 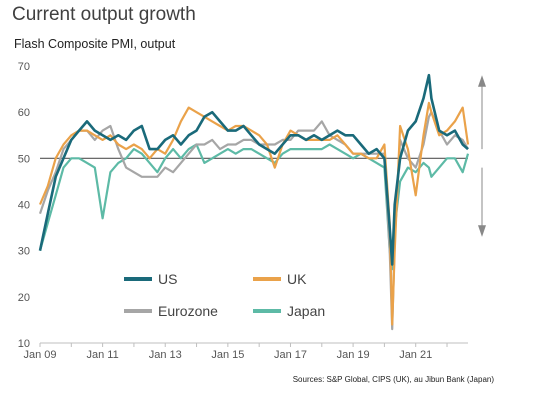 I want to click on x-tick-label: Jan 13, so click(x=165, y=355).